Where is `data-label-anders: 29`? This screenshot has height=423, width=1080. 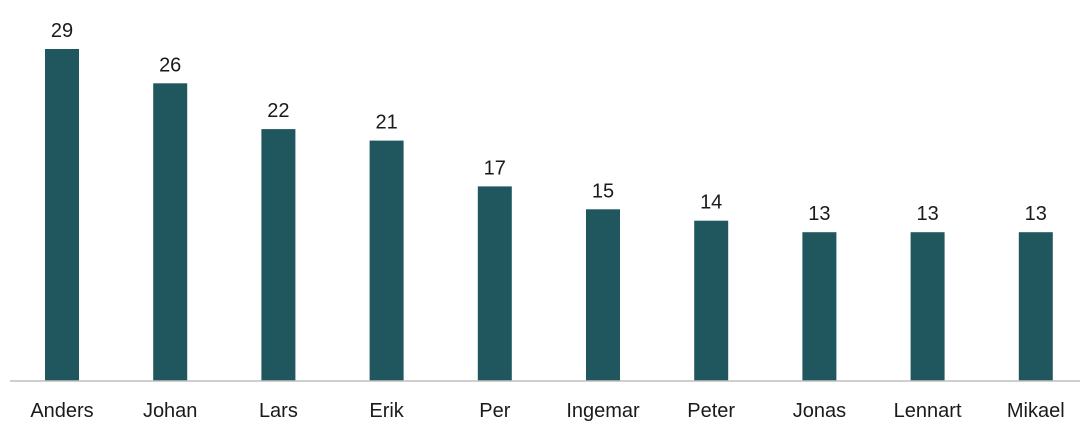 data-label-anders: 29 is located at coordinates (62, 31).